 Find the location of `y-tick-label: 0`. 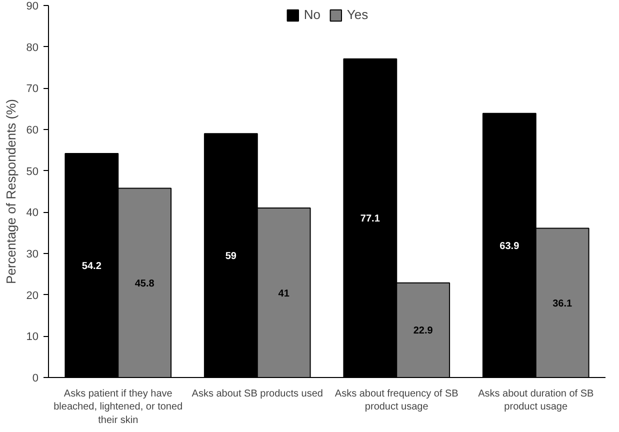

y-tick-label: 0 is located at coordinates (35, 378).